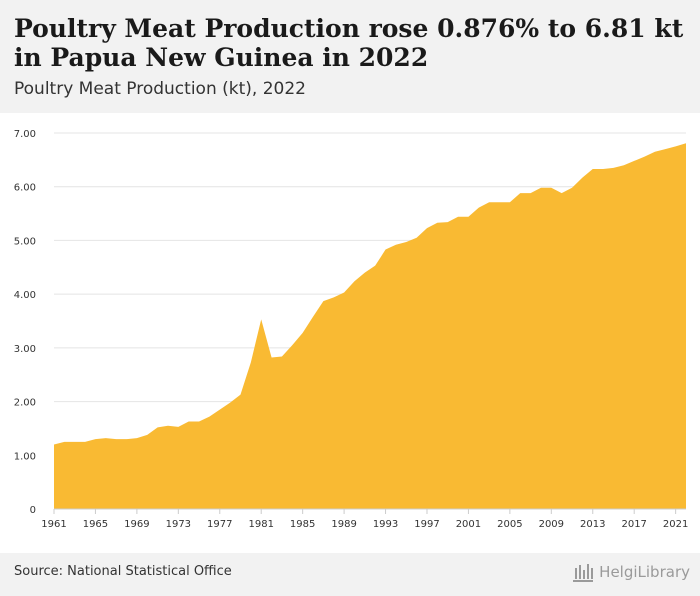 This screenshot has width=700, height=596. Describe the element at coordinates (675, 524) in the screenshot. I see `x-tick-label: 2021` at that location.